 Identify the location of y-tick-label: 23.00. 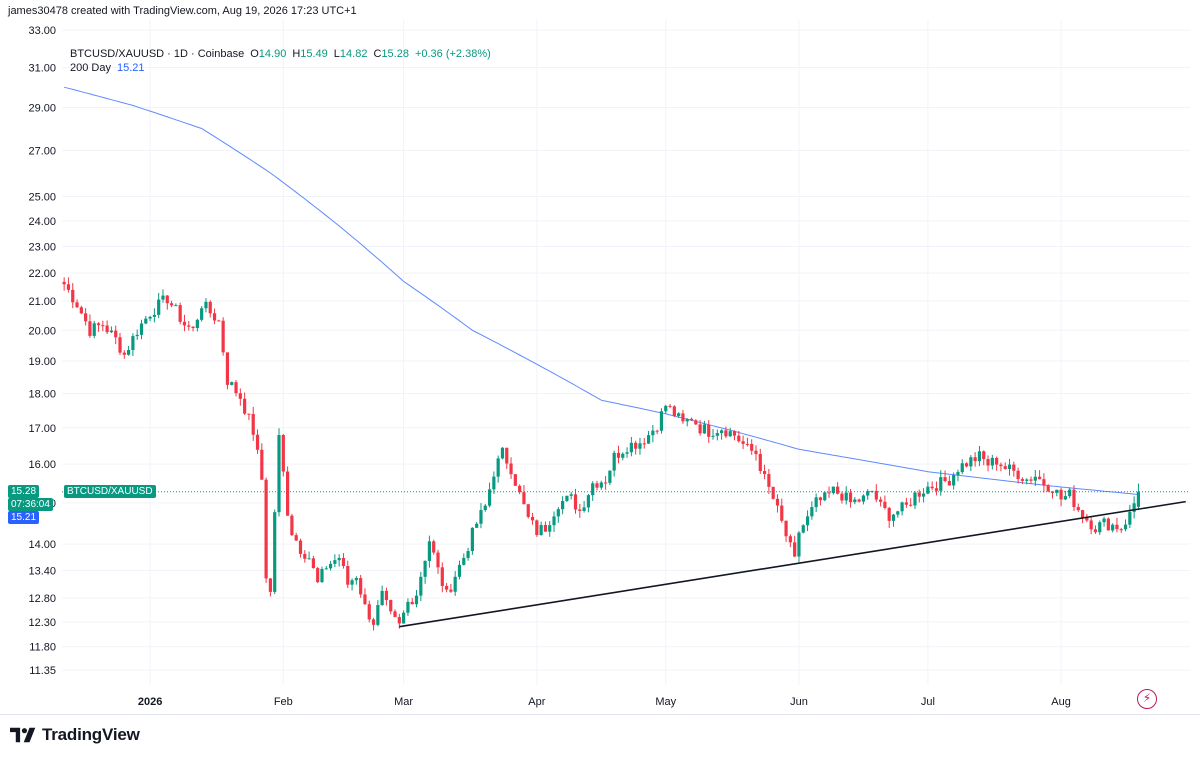
(42, 247).